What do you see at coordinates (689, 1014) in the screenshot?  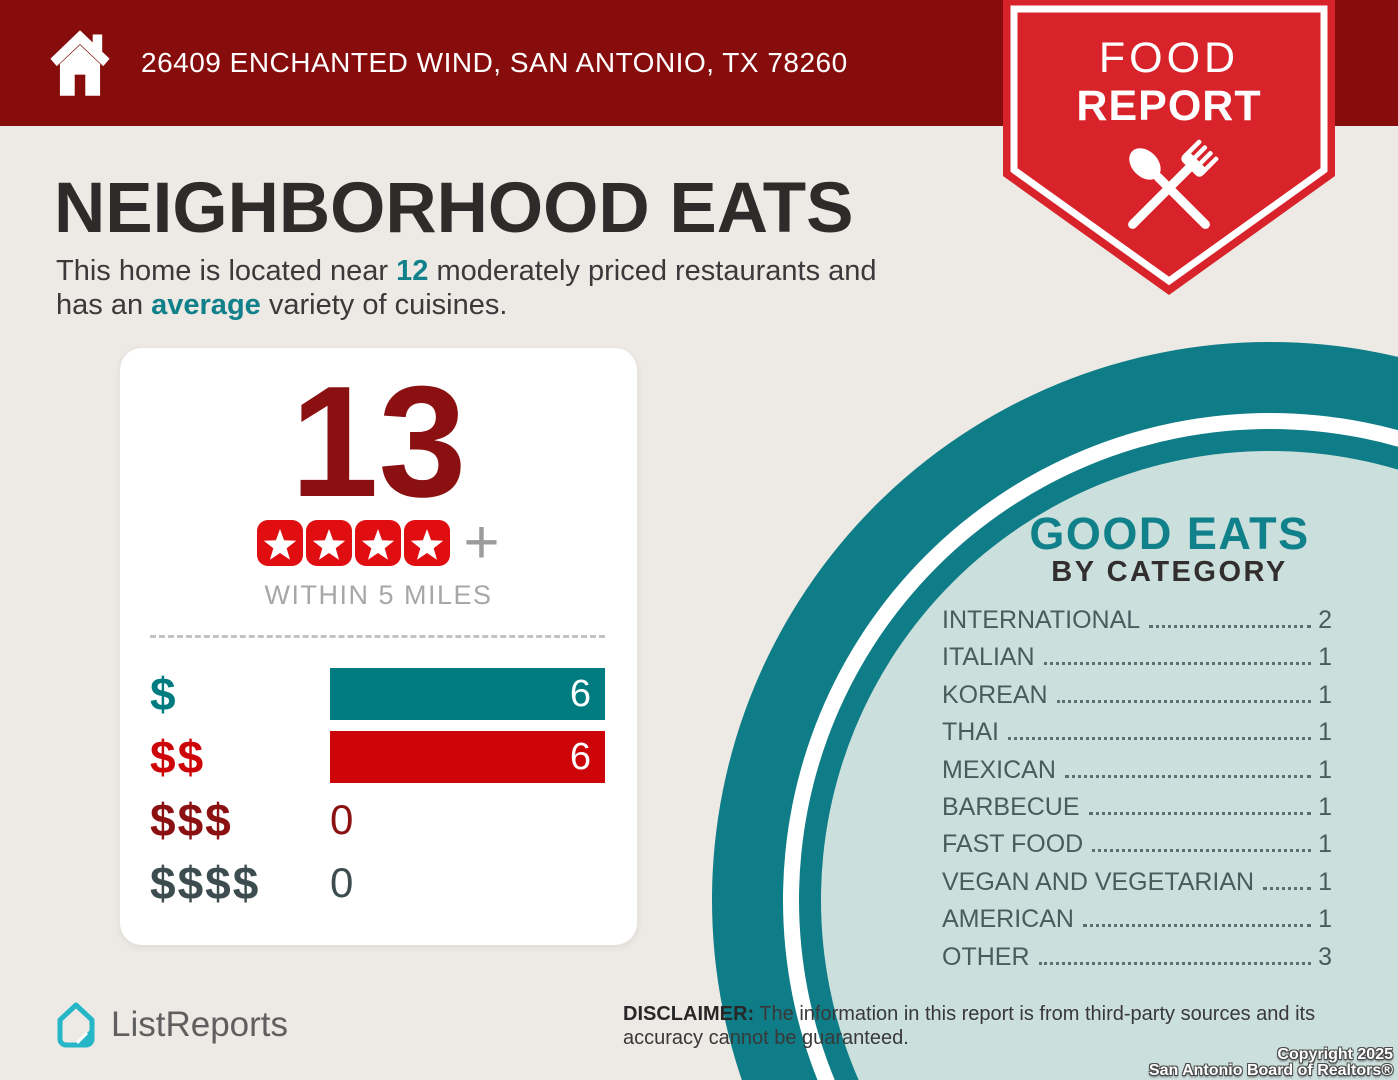 I see `disclaimer-label: DISCLAIMER:` at bounding box center [689, 1014].